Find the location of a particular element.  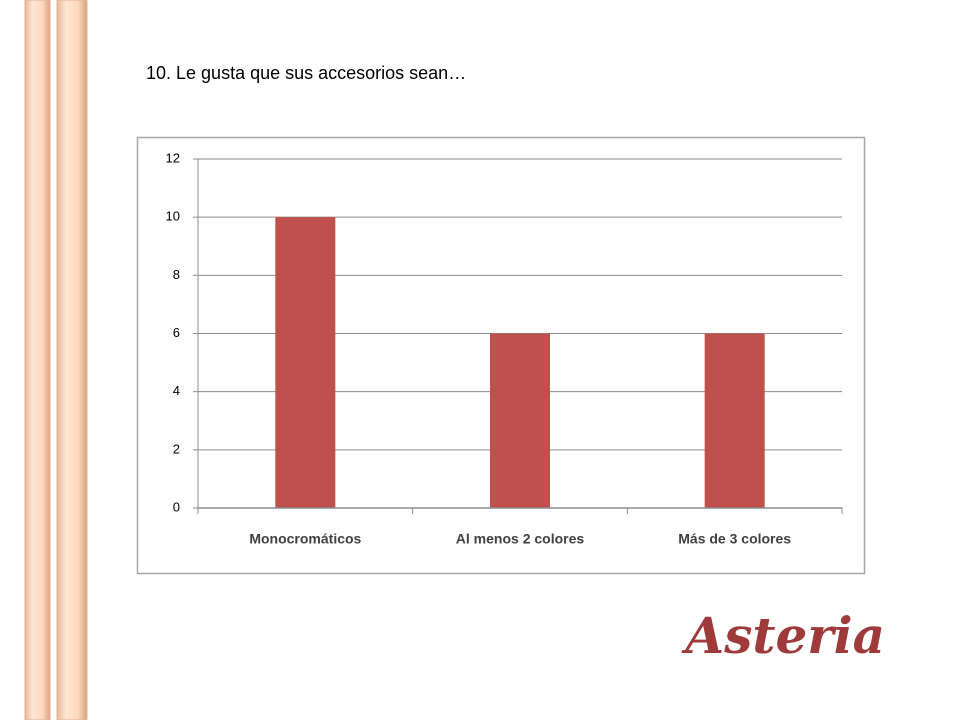

y-tick-label: 12 is located at coordinates (173, 157).